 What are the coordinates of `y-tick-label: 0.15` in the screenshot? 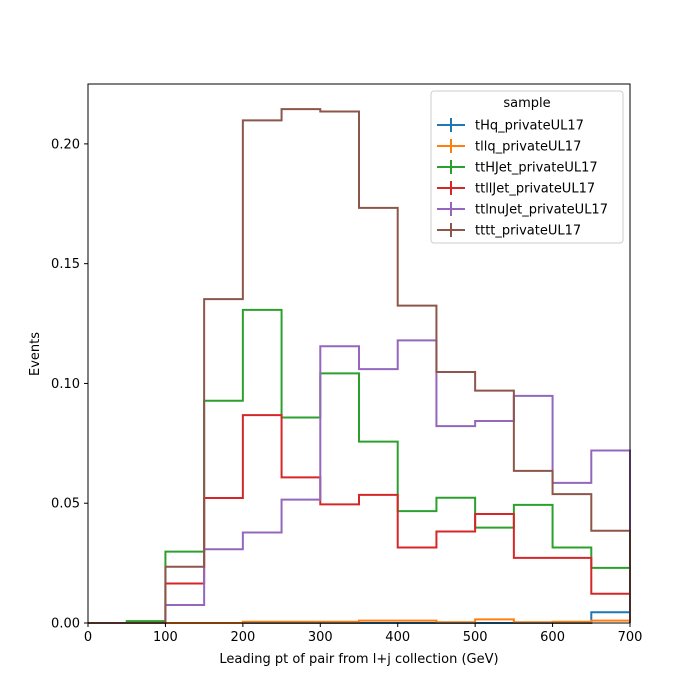 It's located at (65, 264).